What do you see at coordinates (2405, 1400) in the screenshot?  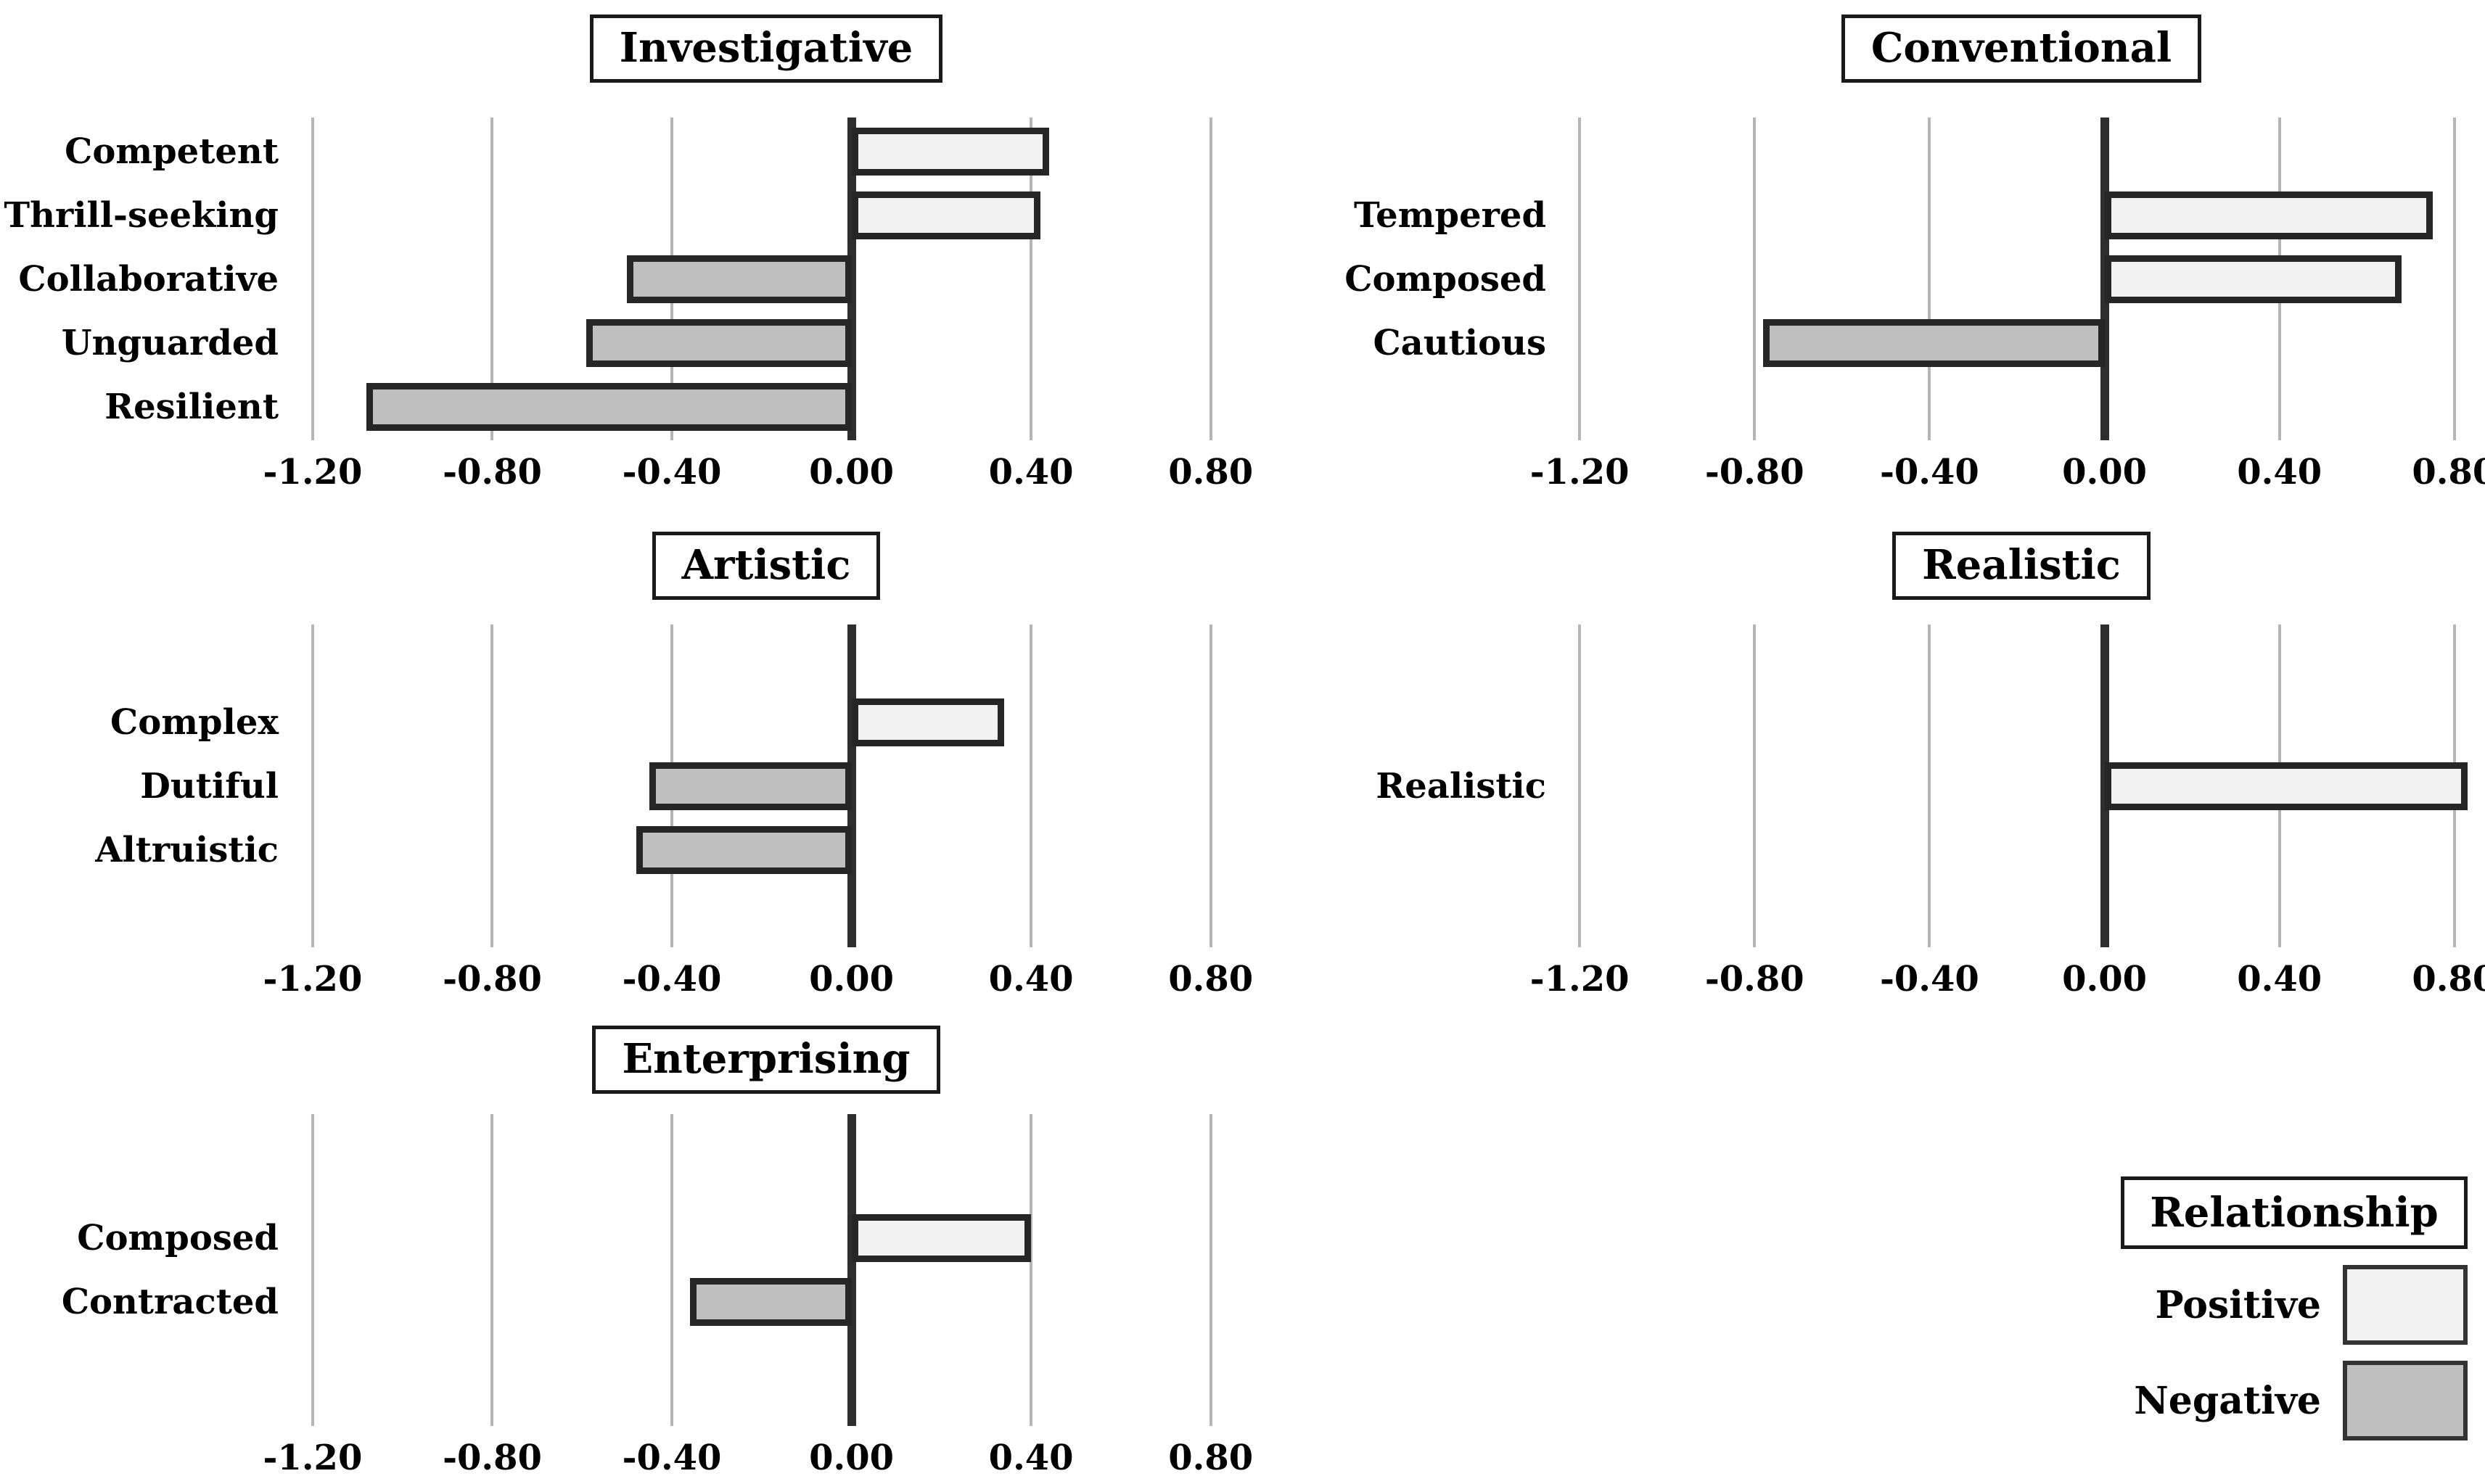 I see `legend-swatch-negative` at bounding box center [2405, 1400].